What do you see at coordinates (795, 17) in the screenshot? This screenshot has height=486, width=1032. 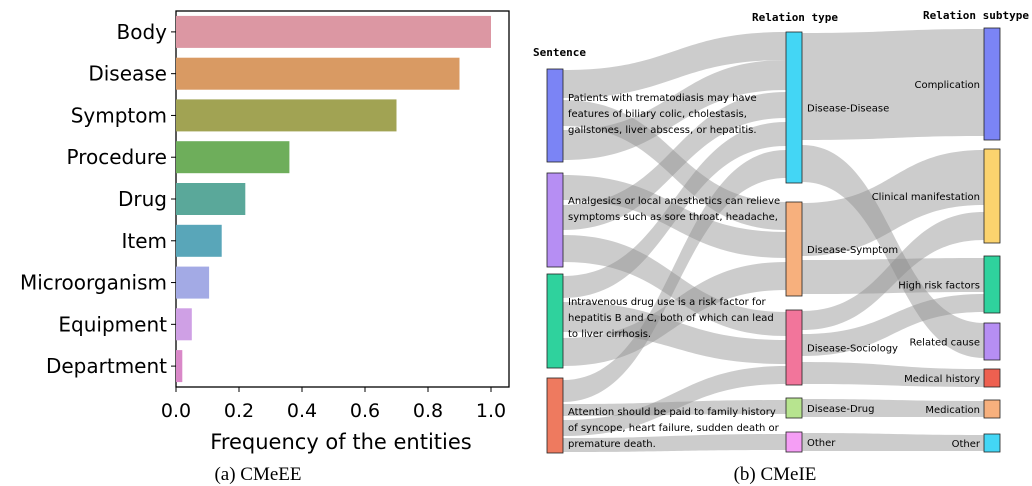 I see `column-title-relation-type: Relation type` at bounding box center [795, 17].